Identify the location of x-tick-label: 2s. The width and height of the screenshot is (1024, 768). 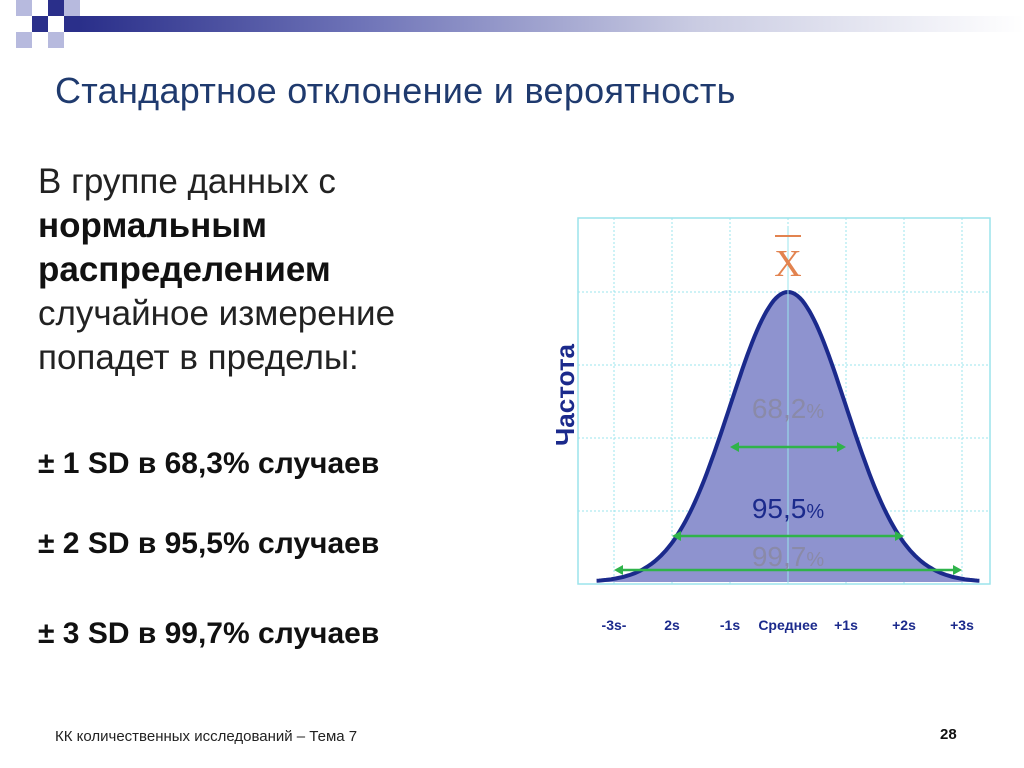
(672, 625).